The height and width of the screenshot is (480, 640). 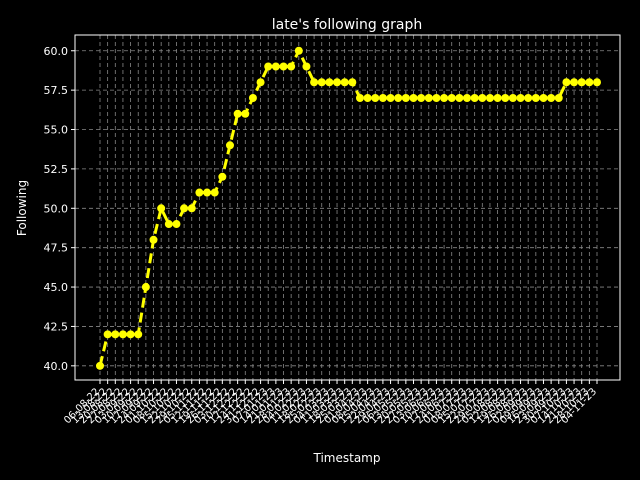 I want to click on y-tick-label: 50.0, so click(x=56, y=208).